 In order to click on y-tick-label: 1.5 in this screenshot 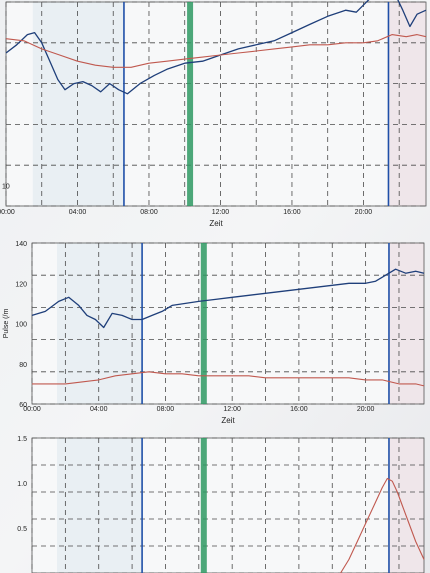, I will do `click(22, 439)`.